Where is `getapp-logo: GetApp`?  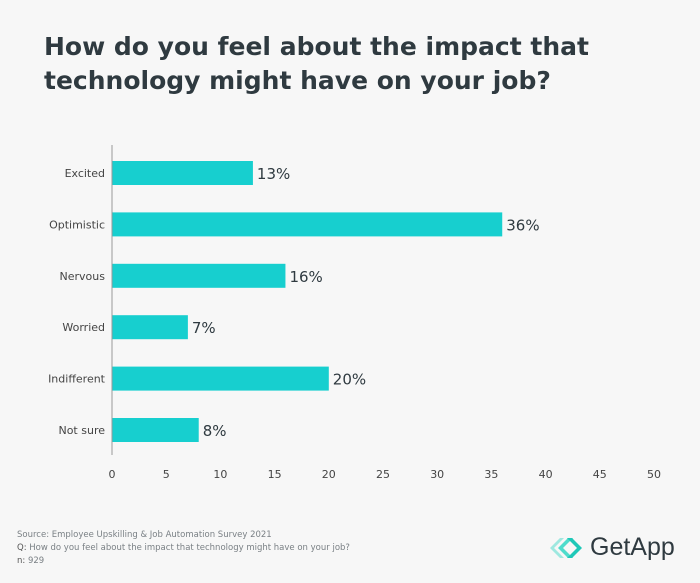
getapp-logo: GetApp is located at coordinates (612, 547).